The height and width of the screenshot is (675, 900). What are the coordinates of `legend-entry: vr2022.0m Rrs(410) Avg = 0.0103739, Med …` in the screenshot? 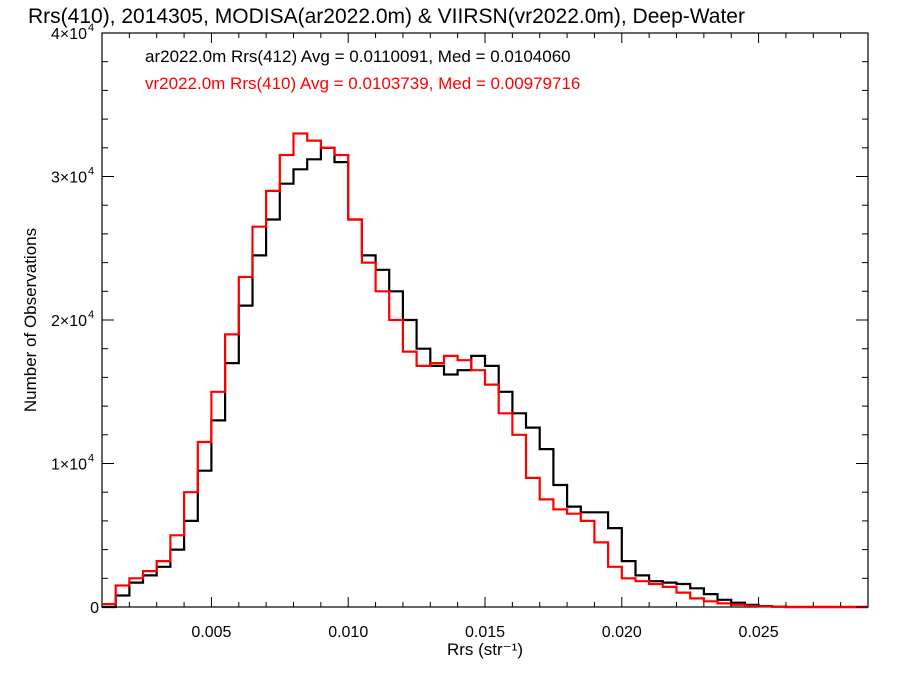 It's located at (362, 83).